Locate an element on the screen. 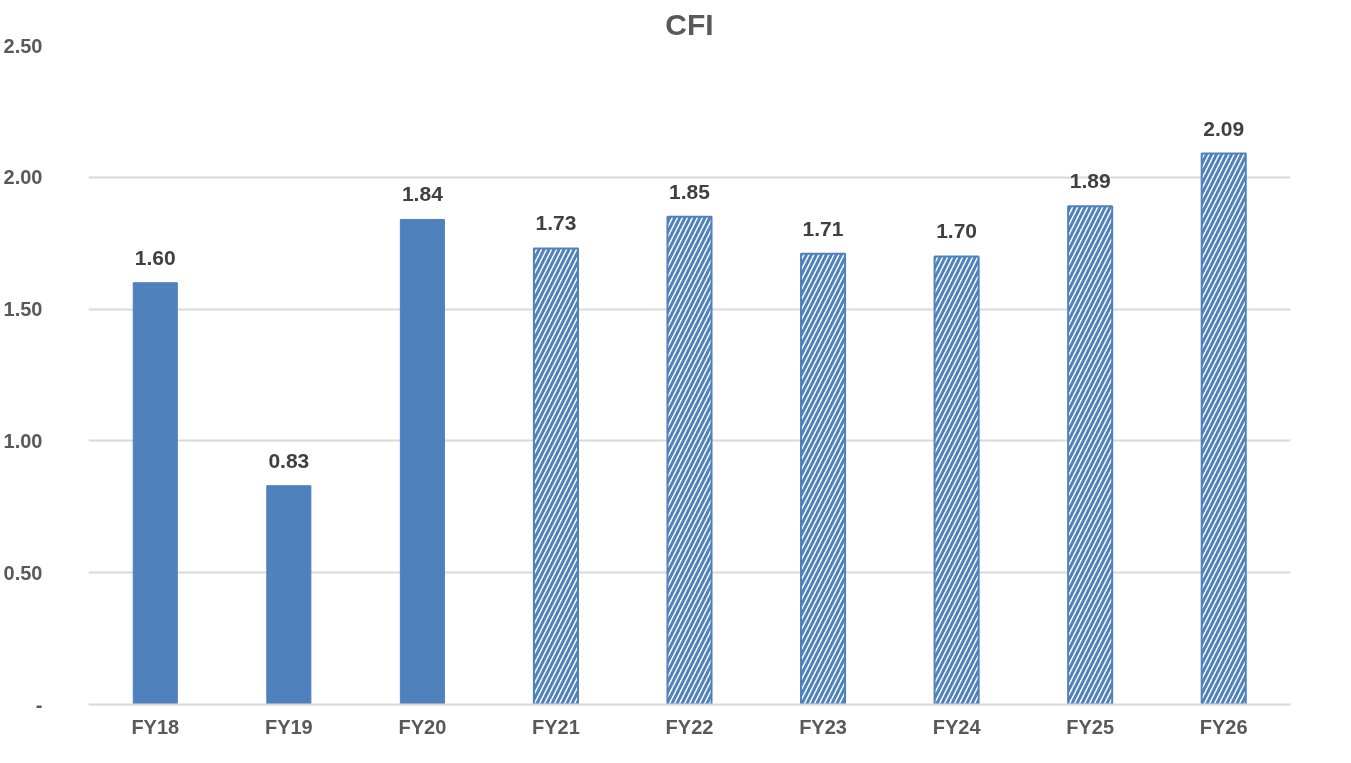  data-label: 1.84 is located at coordinates (422, 194).